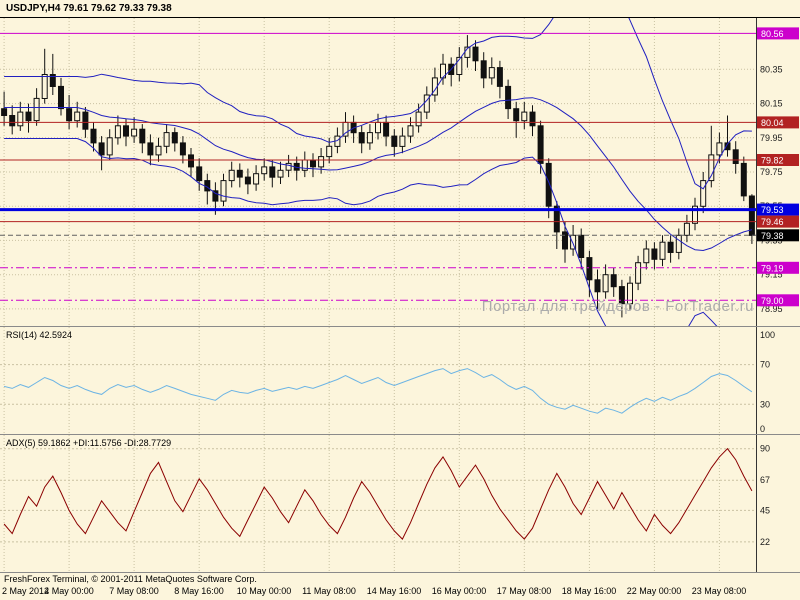 The image size is (800, 600). What do you see at coordinates (767, 335) in the screenshot?
I see `svg-text: 100` at bounding box center [767, 335].